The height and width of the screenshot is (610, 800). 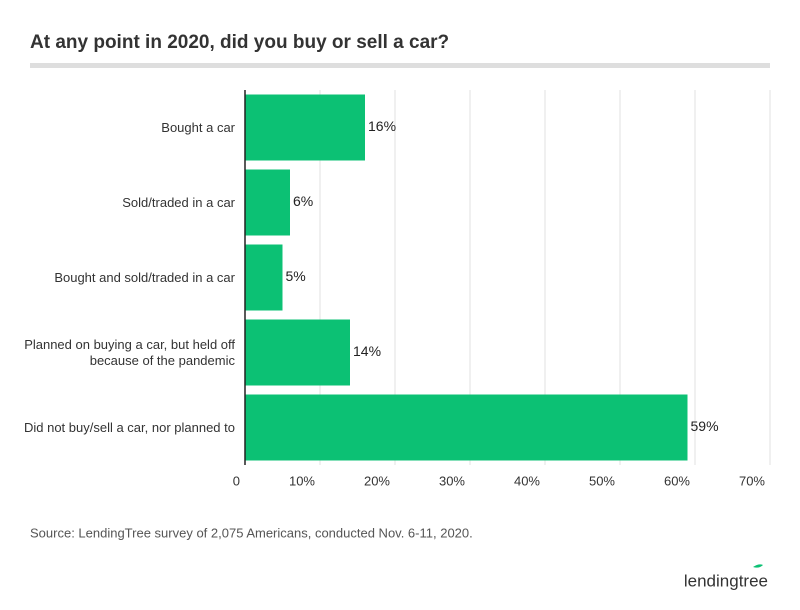 What do you see at coordinates (677, 480) in the screenshot?
I see `x-tick-label: 60%` at bounding box center [677, 480].